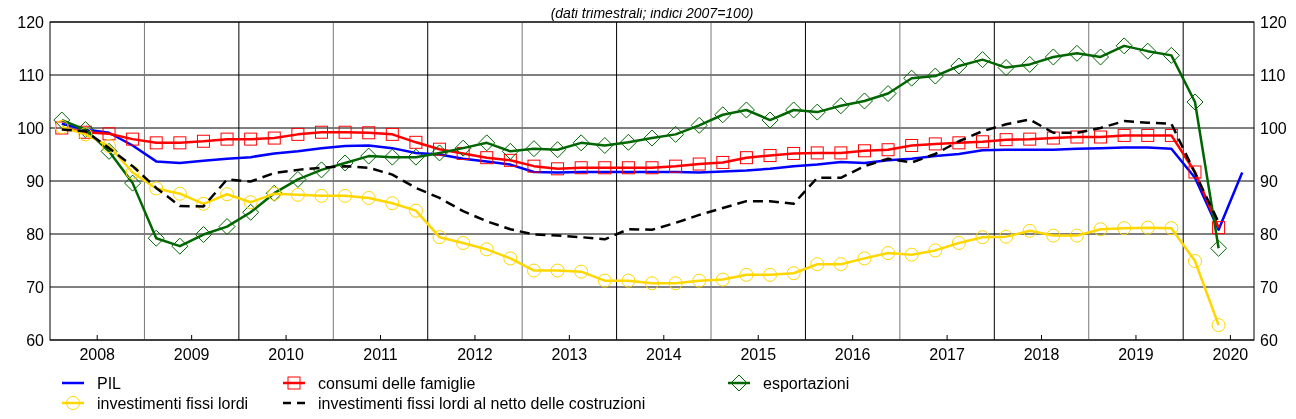 The image size is (1296, 419). What do you see at coordinates (31, 22) in the screenshot?
I see `y-tick-label: 120` at bounding box center [31, 22].